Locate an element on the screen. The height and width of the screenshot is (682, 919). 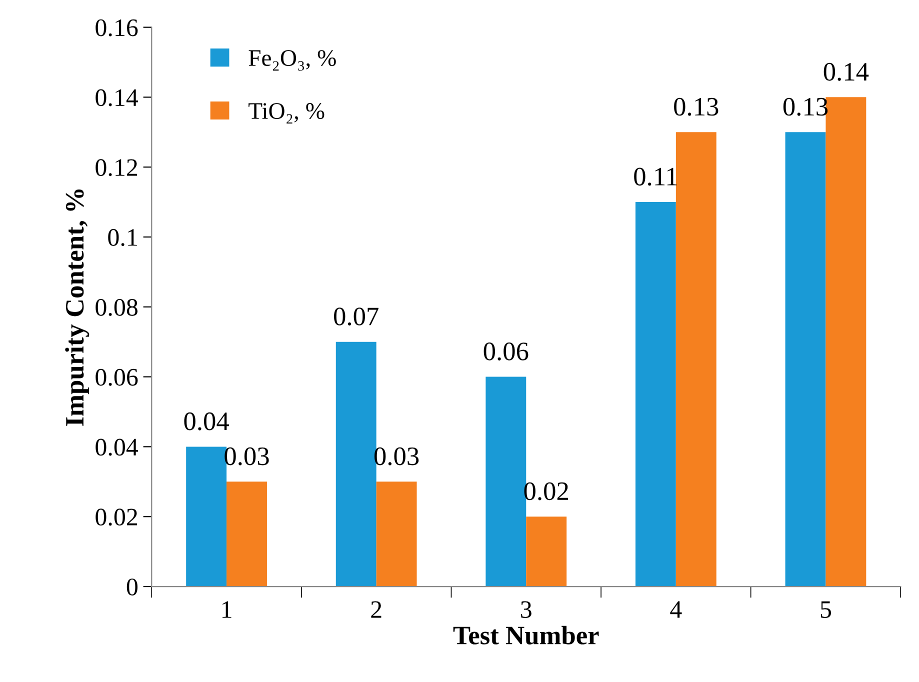
x-tick-label: 5 is located at coordinates (825, 609).